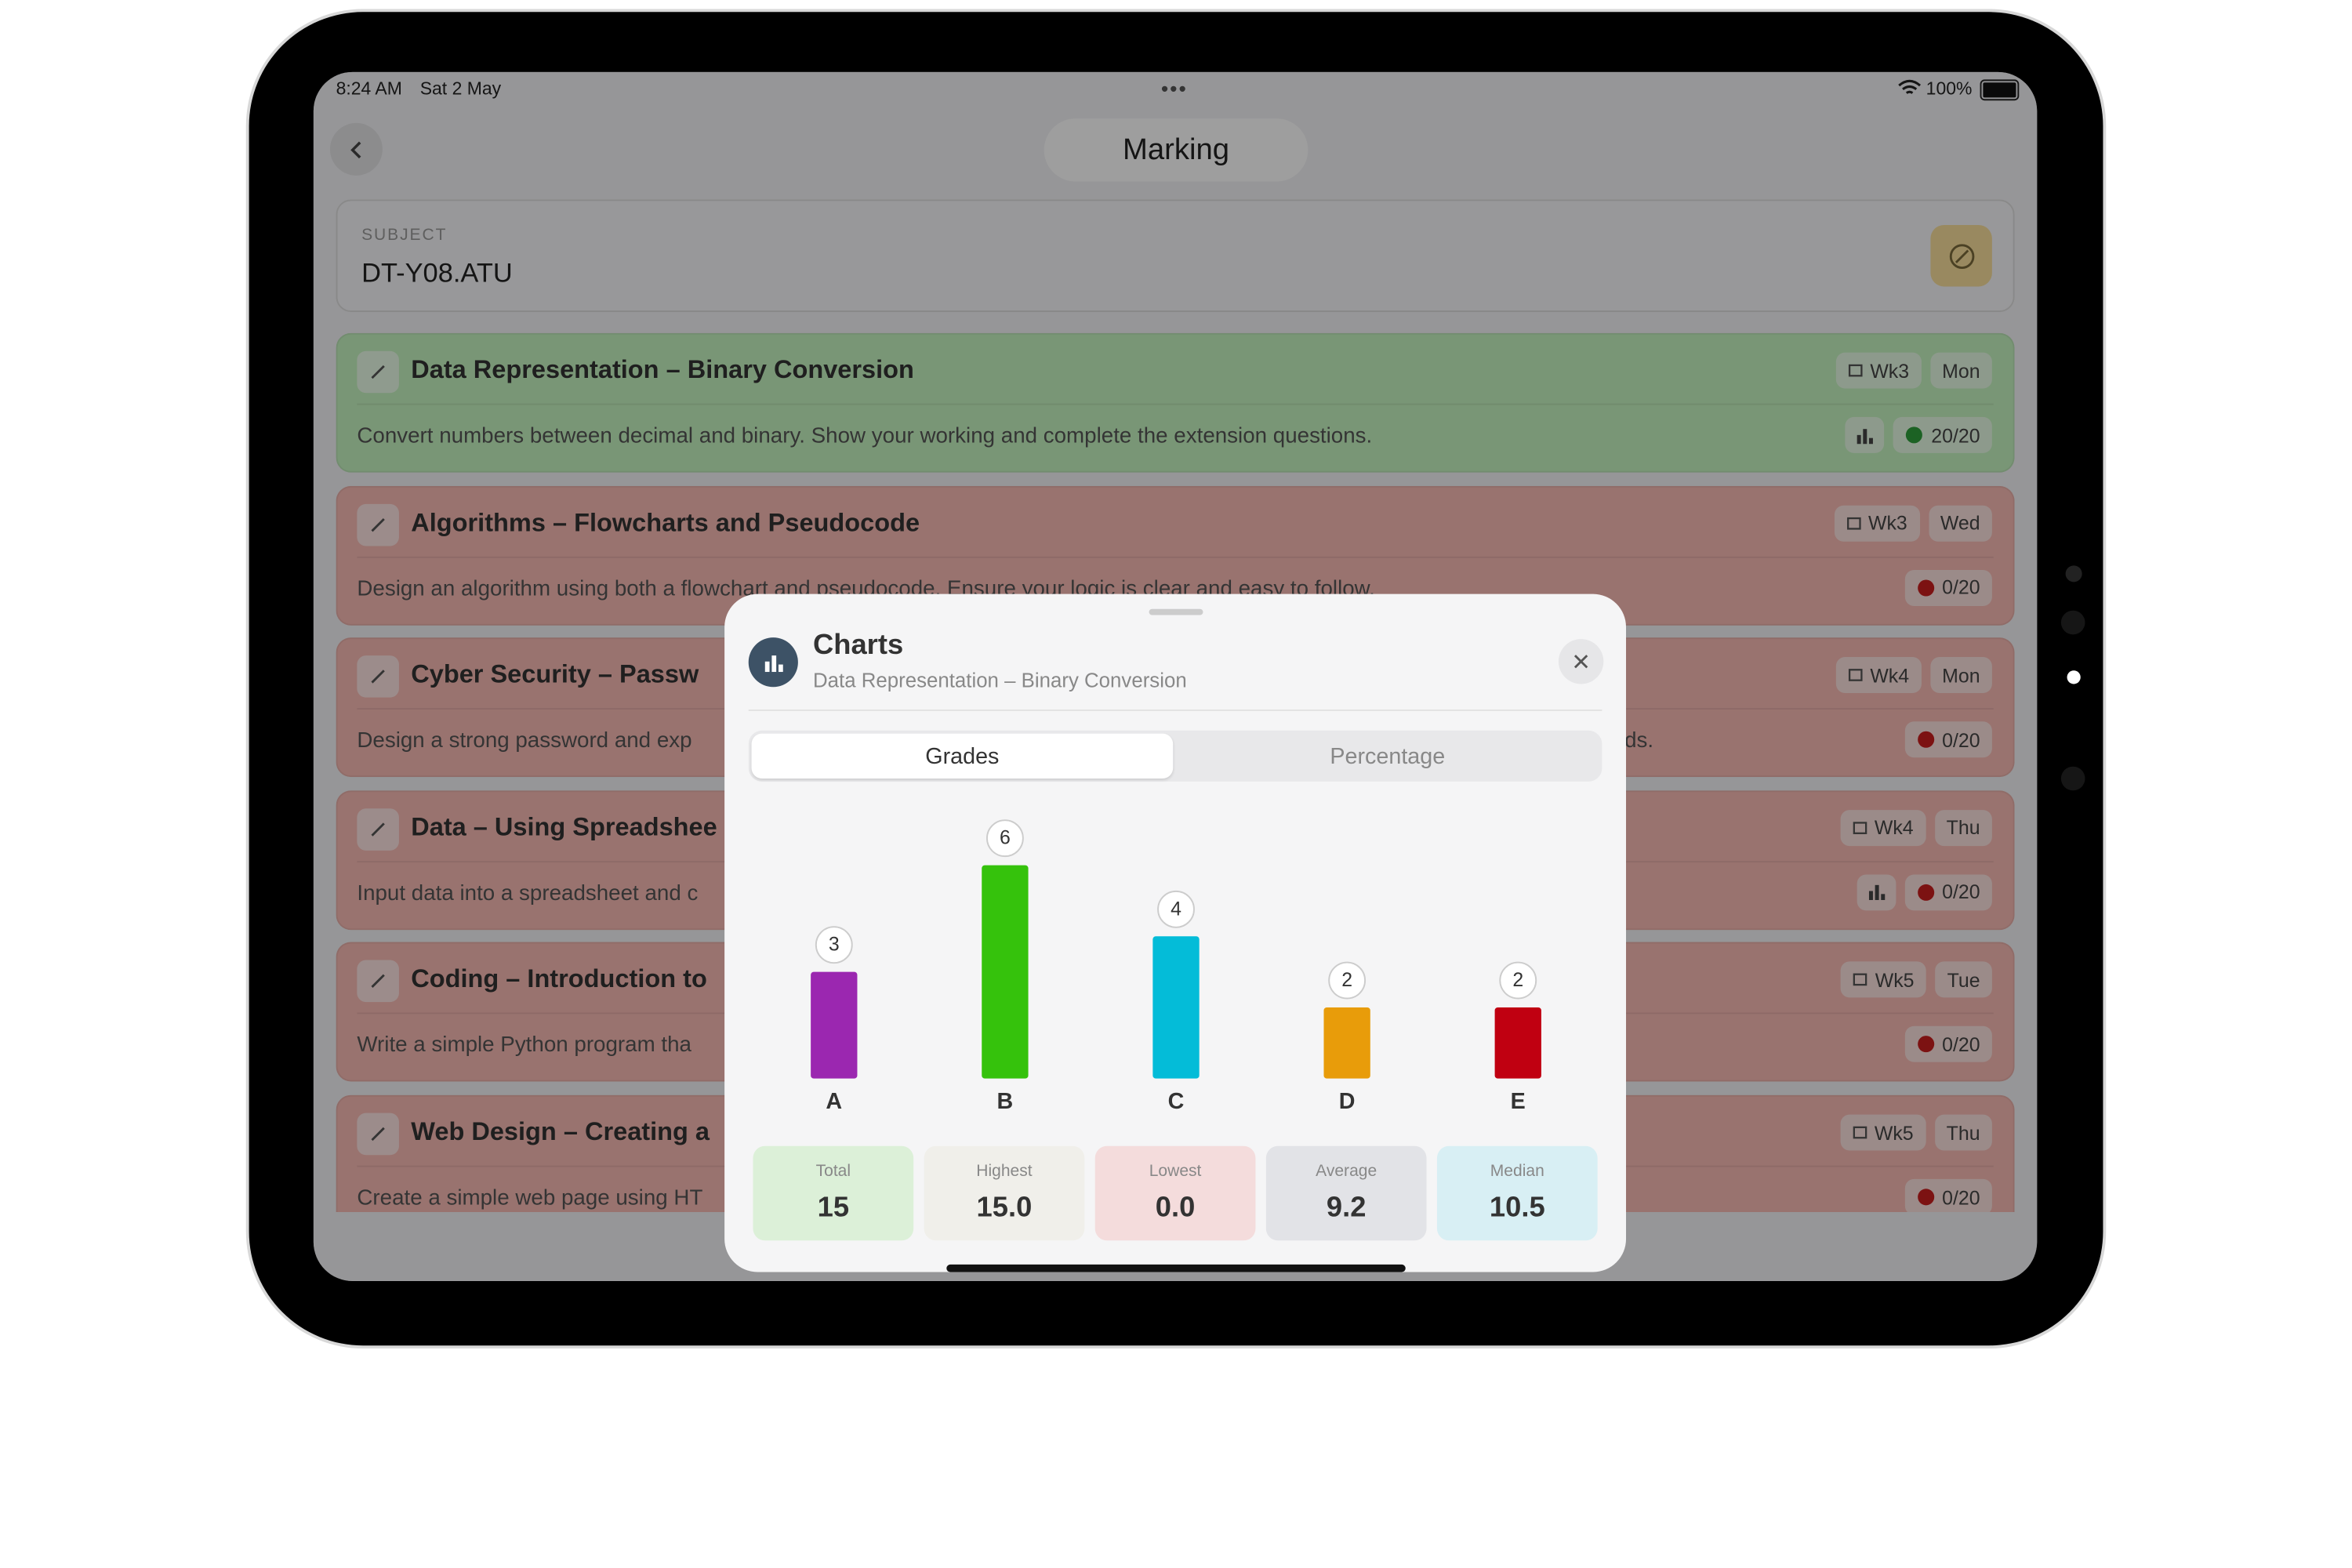 Image resolution: width=2352 pixels, height=1568 pixels. What do you see at coordinates (1943, 434) in the screenshot?
I see `score-pill: 20/20` at bounding box center [1943, 434].